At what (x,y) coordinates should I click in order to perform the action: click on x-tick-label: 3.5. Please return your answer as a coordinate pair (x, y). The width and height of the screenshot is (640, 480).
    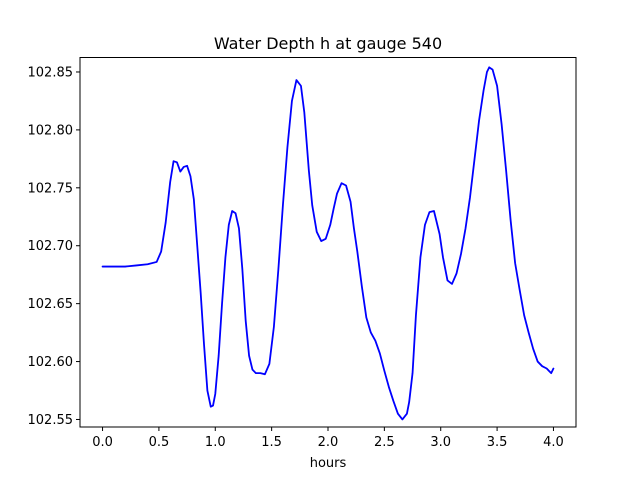
    Looking at the image, I should click on (497, 442).